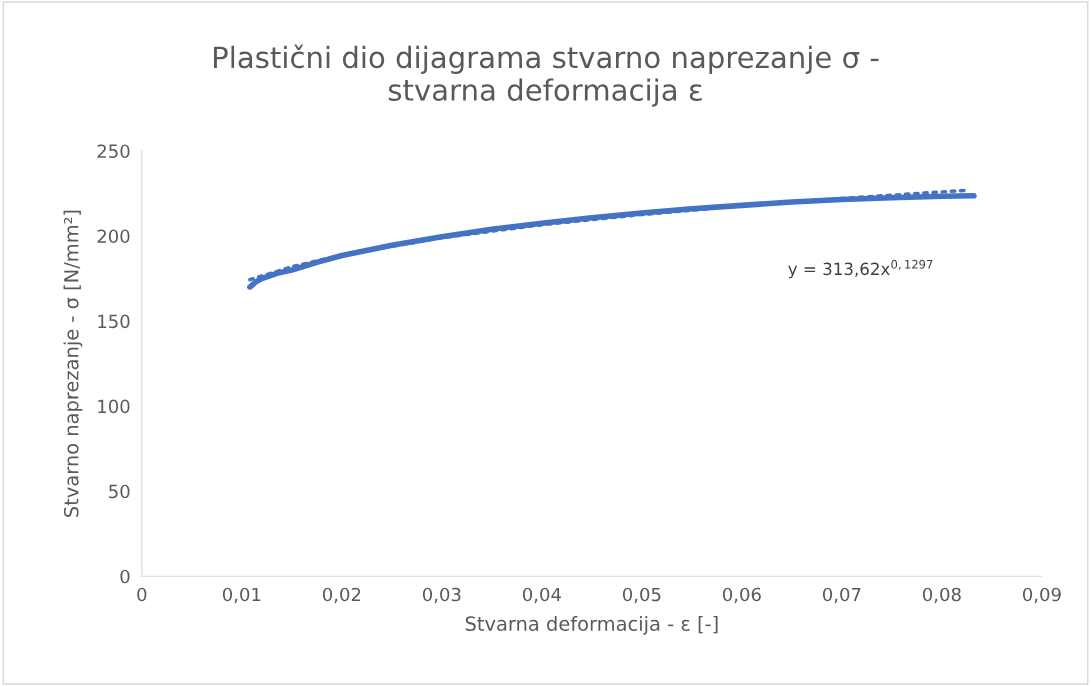 This screenshot has width=1091, height=686. What do you see at coordinates (541, 595) in the screenshot?
I see `x-tick-label: 0,04` at bounding box center [541, 595].